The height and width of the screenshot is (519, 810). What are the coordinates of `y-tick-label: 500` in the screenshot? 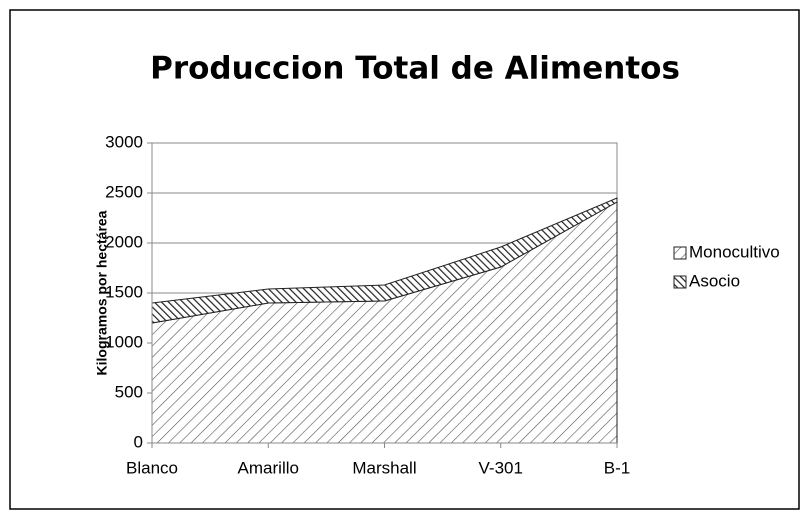 It's located at (129, 391).